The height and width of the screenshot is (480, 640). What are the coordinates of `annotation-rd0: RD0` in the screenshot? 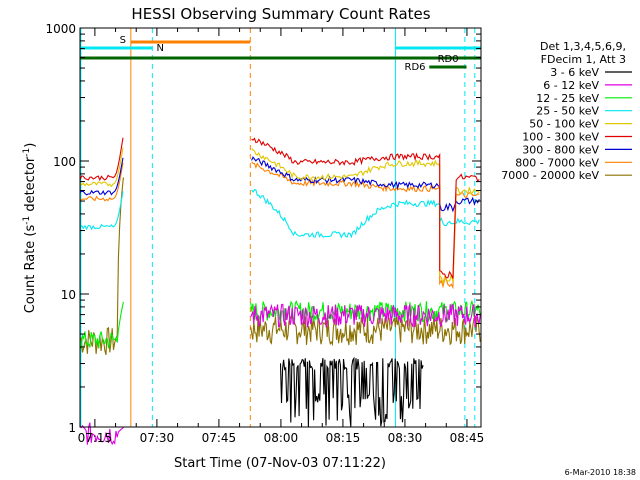 It's located at (448, 59).